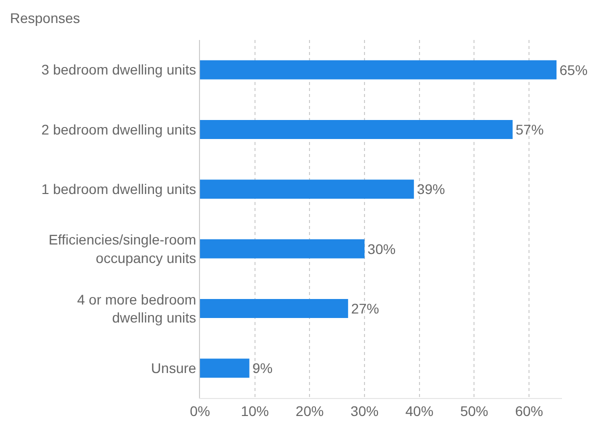 The image size is (602, 433). What do you see at coordinates (136, 308) in the screenshot?
I see `y-tick-label: 4 or more bedroom dwelling units` at bounding box center [136, 308].